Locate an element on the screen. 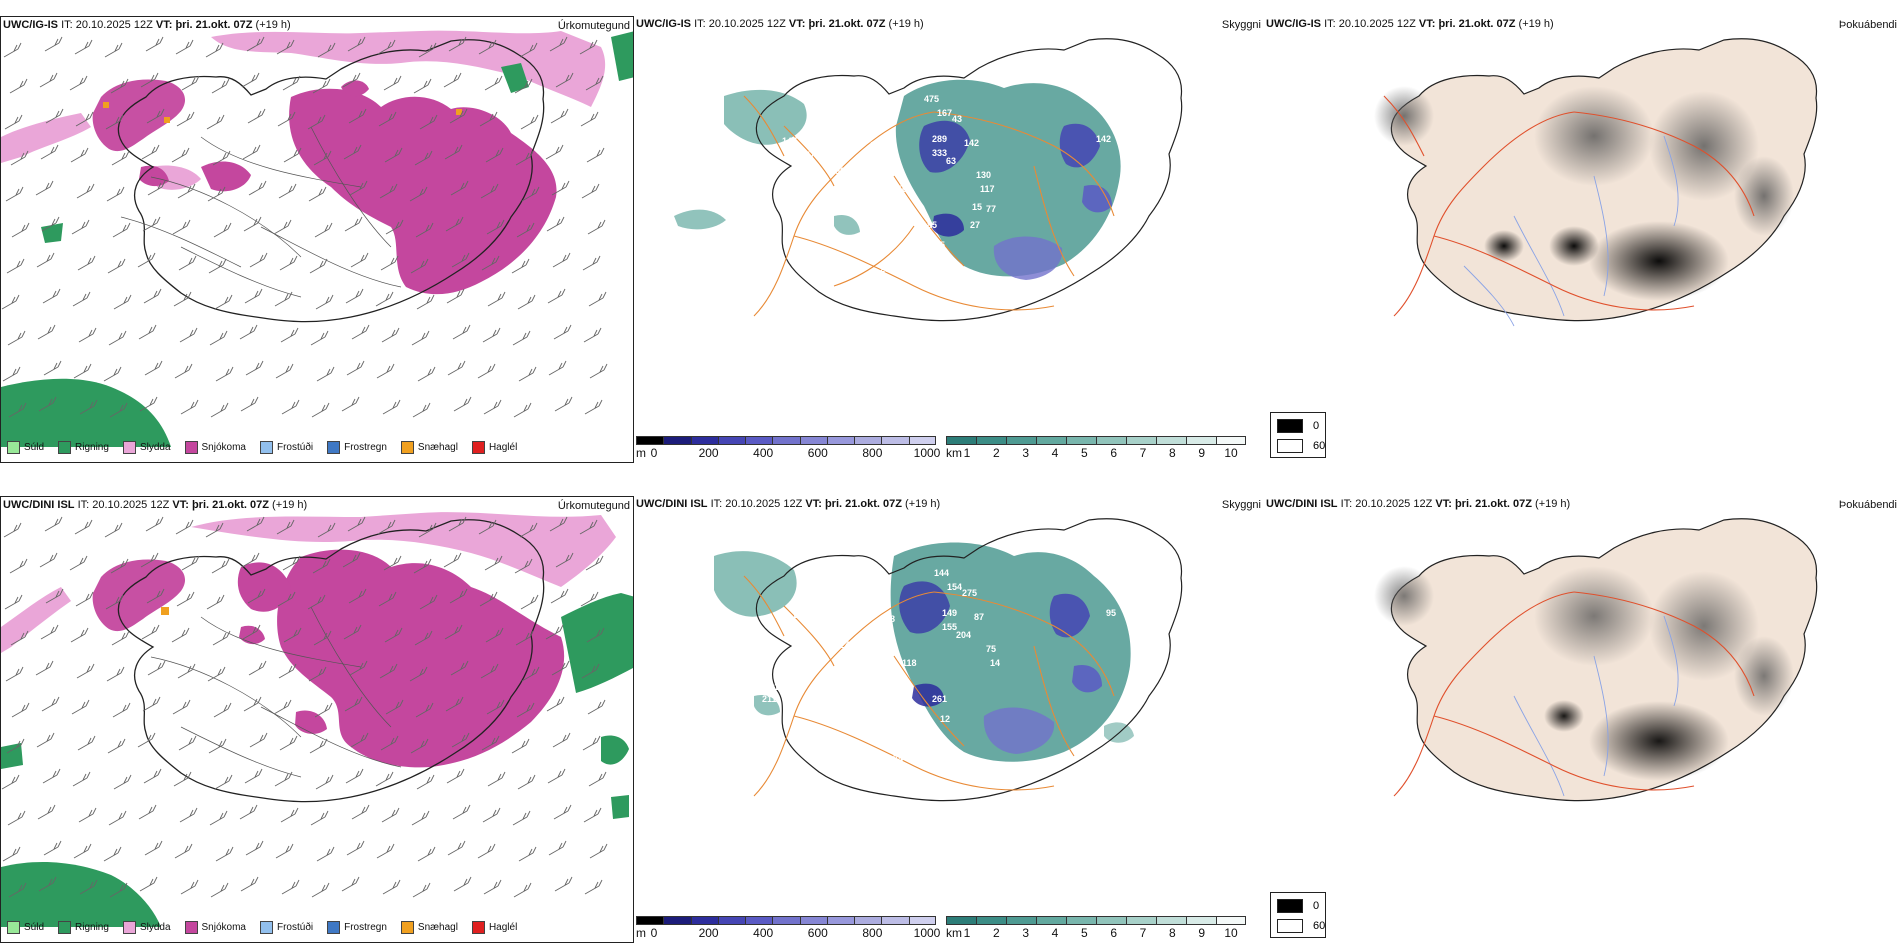  precip-legend-item: Rigning is located at coordinates (83, 447).